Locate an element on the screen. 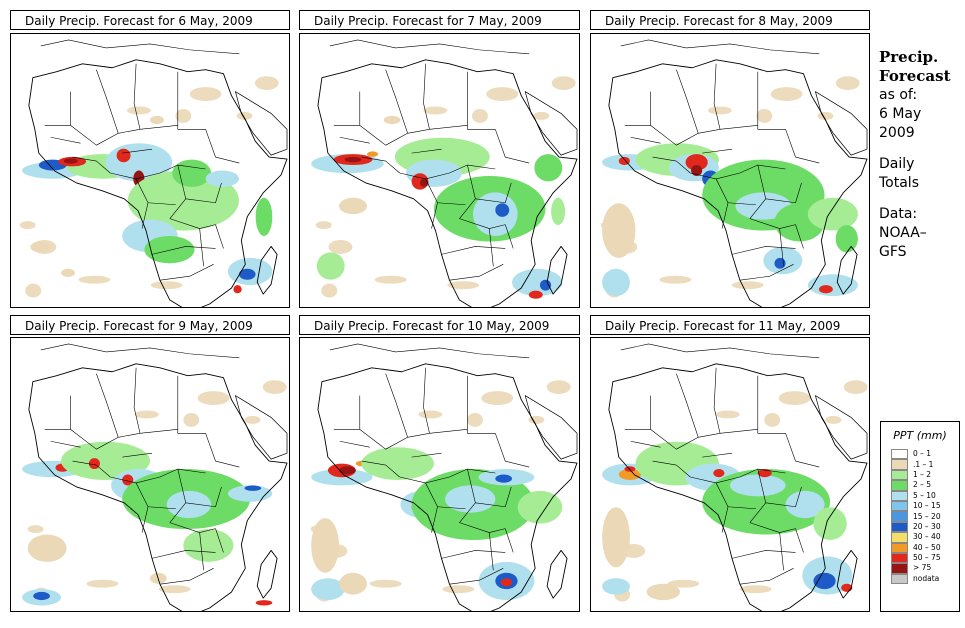 The height and width of the screenshot is (628, 965). legend-item: > 75 is located at coordinates (916, 568).